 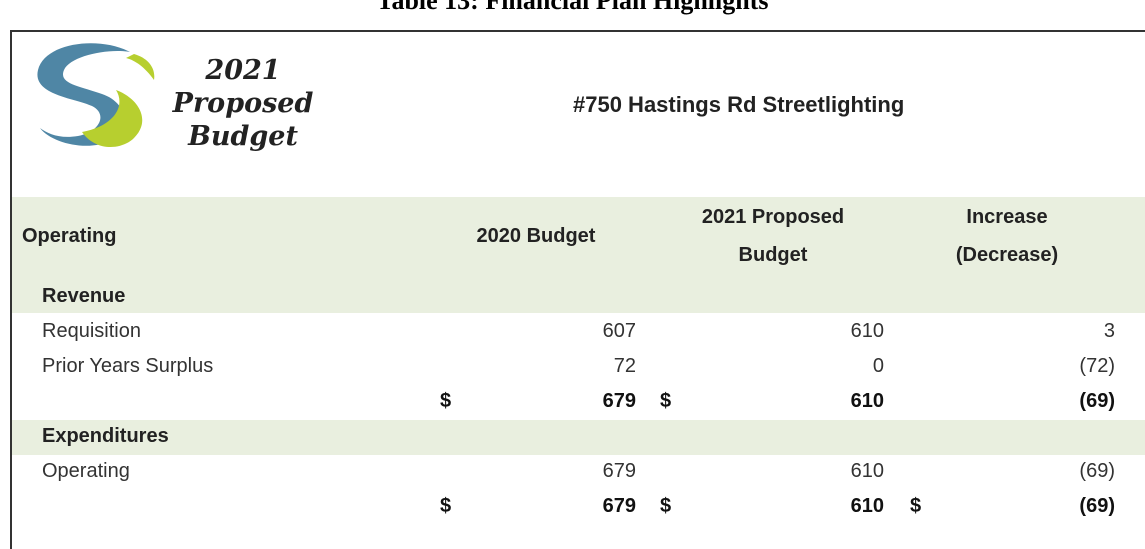 What do you see at coordinates (619, 471) in the screenshot?
I see `cell-value: 679` at bounding box center [619, 471].